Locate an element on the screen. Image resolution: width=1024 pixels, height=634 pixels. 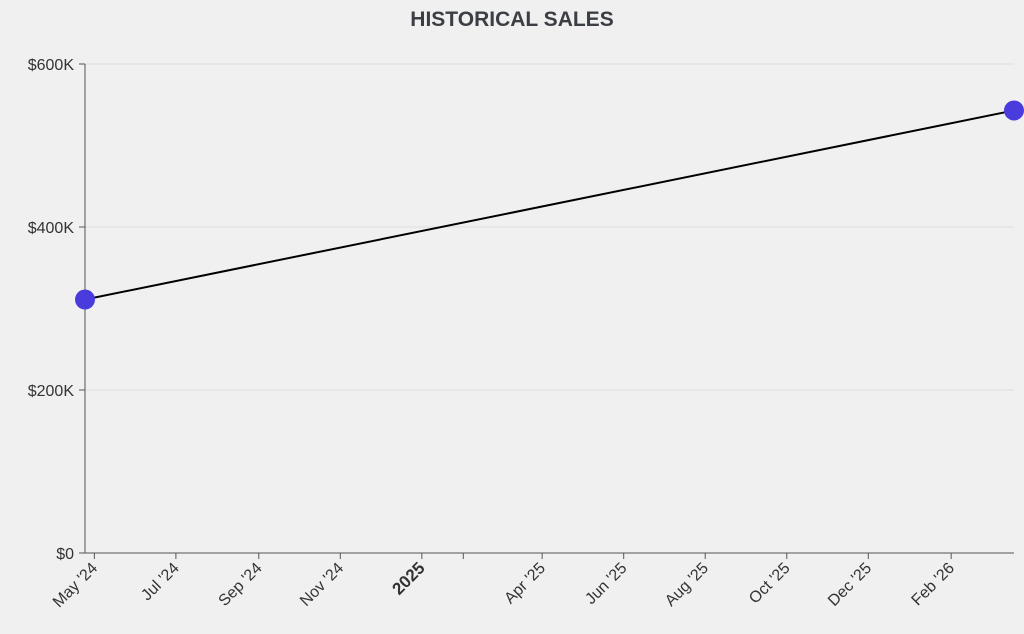
x-tick-label: Apr '25 is located at coordinates (525, 584).